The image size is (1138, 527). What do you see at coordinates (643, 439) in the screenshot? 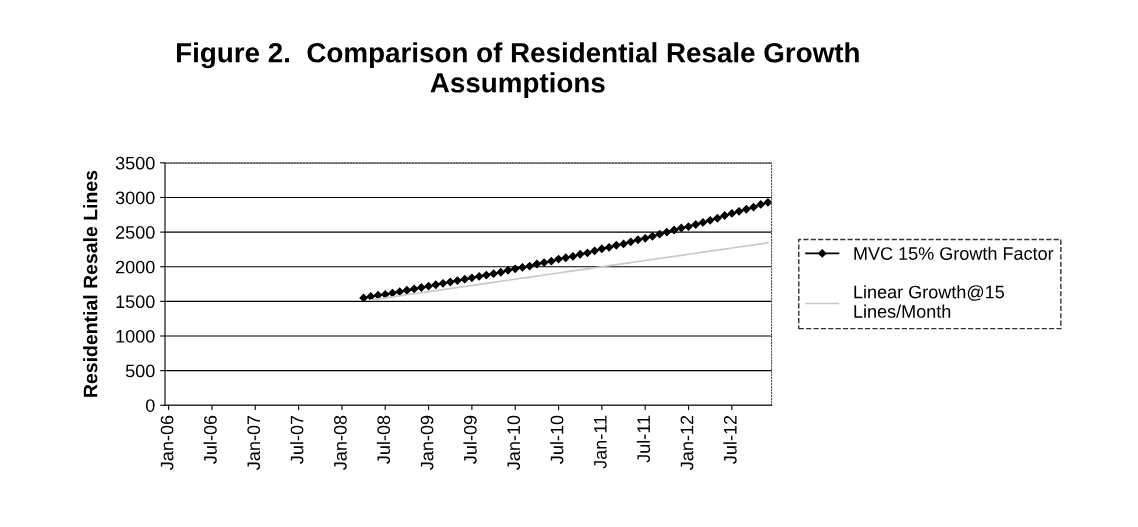
I see `x-tick-label: Jul-11` at bounding box center [643, 439].